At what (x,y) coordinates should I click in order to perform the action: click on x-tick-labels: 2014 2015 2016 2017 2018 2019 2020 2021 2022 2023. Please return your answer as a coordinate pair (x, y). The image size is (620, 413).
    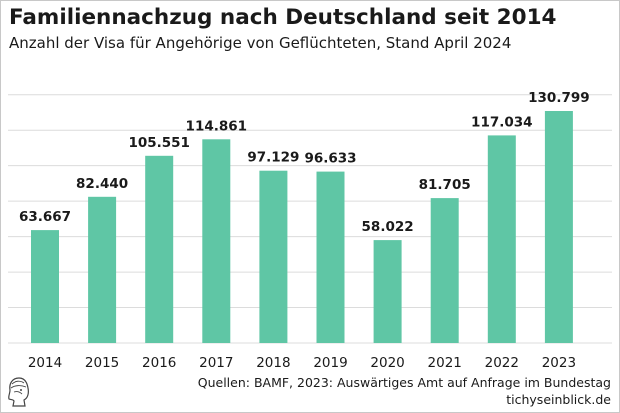
    Looking at the image, I should click on (302, 363).